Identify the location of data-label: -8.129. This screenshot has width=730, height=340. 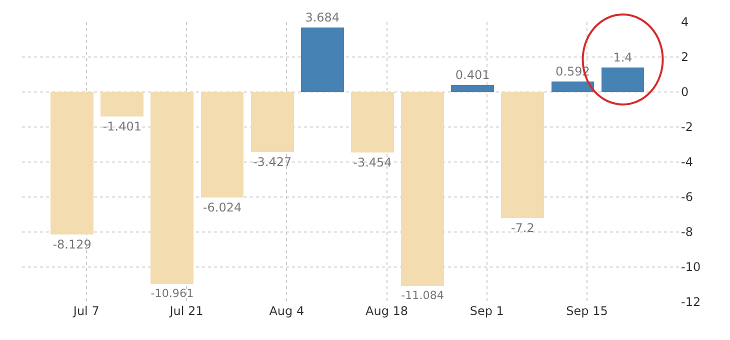
(72, 244).